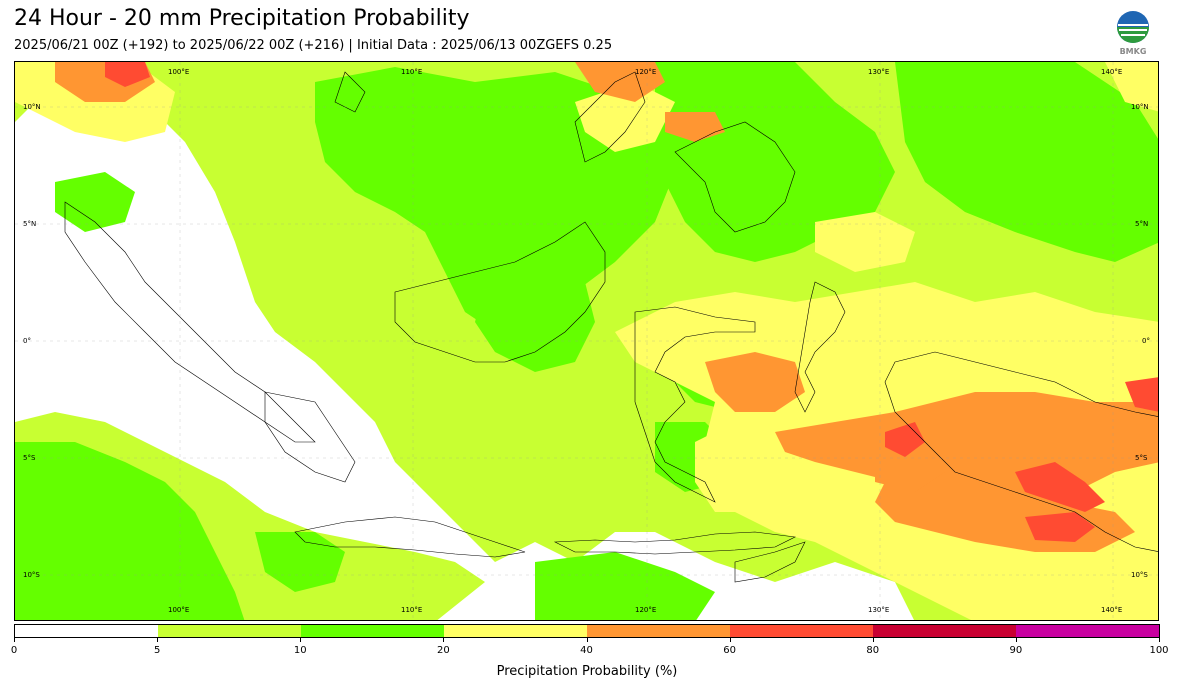  I want to click on colorbar-tick-label: 80, so click(873, 650).